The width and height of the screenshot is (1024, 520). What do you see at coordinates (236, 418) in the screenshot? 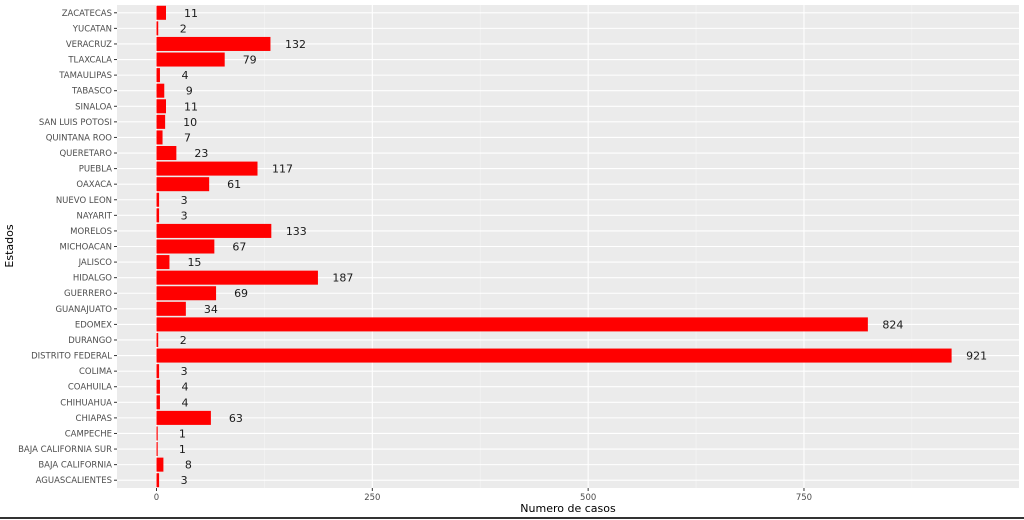
I see `data-label: 63` at bounding box center [236, 418].